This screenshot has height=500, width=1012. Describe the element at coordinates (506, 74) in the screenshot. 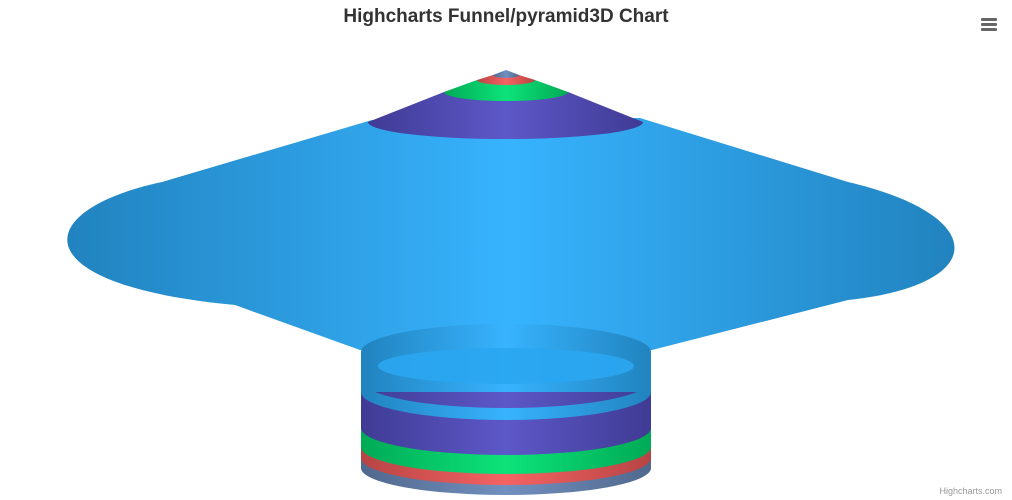

I see `funnel-segment-1-top` at that location.